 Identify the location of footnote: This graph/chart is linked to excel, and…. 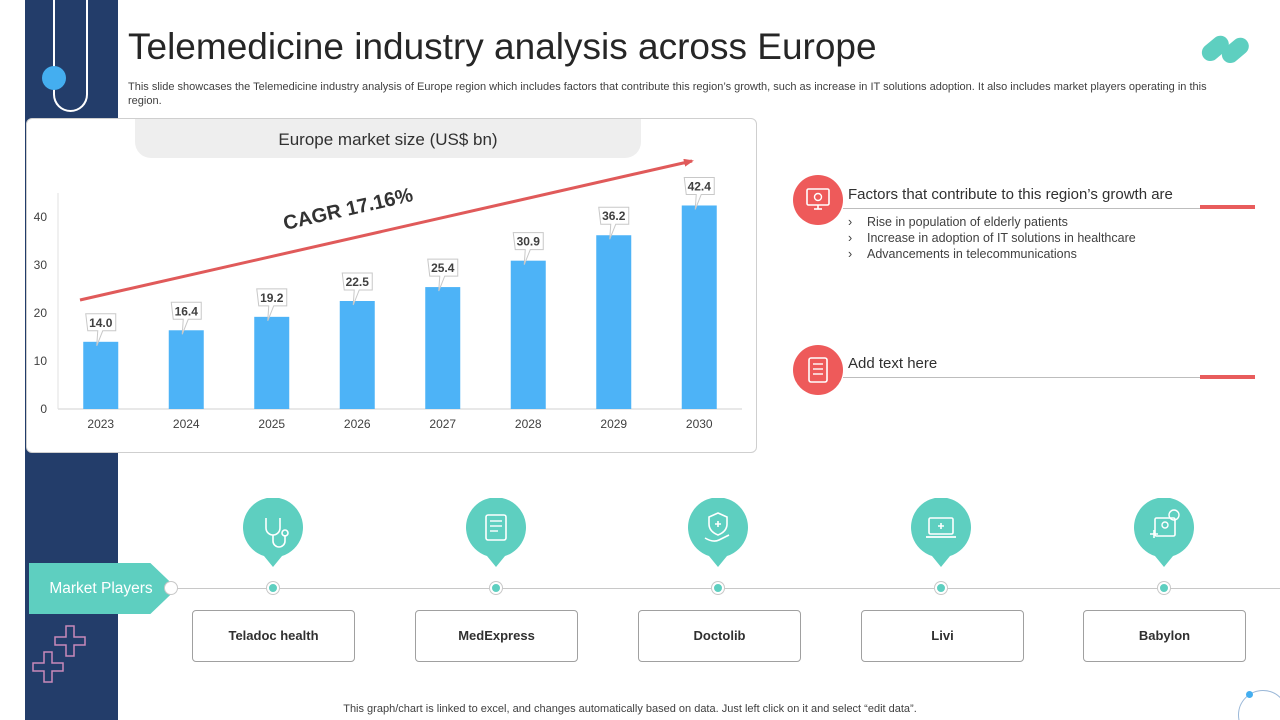
(630, 709).